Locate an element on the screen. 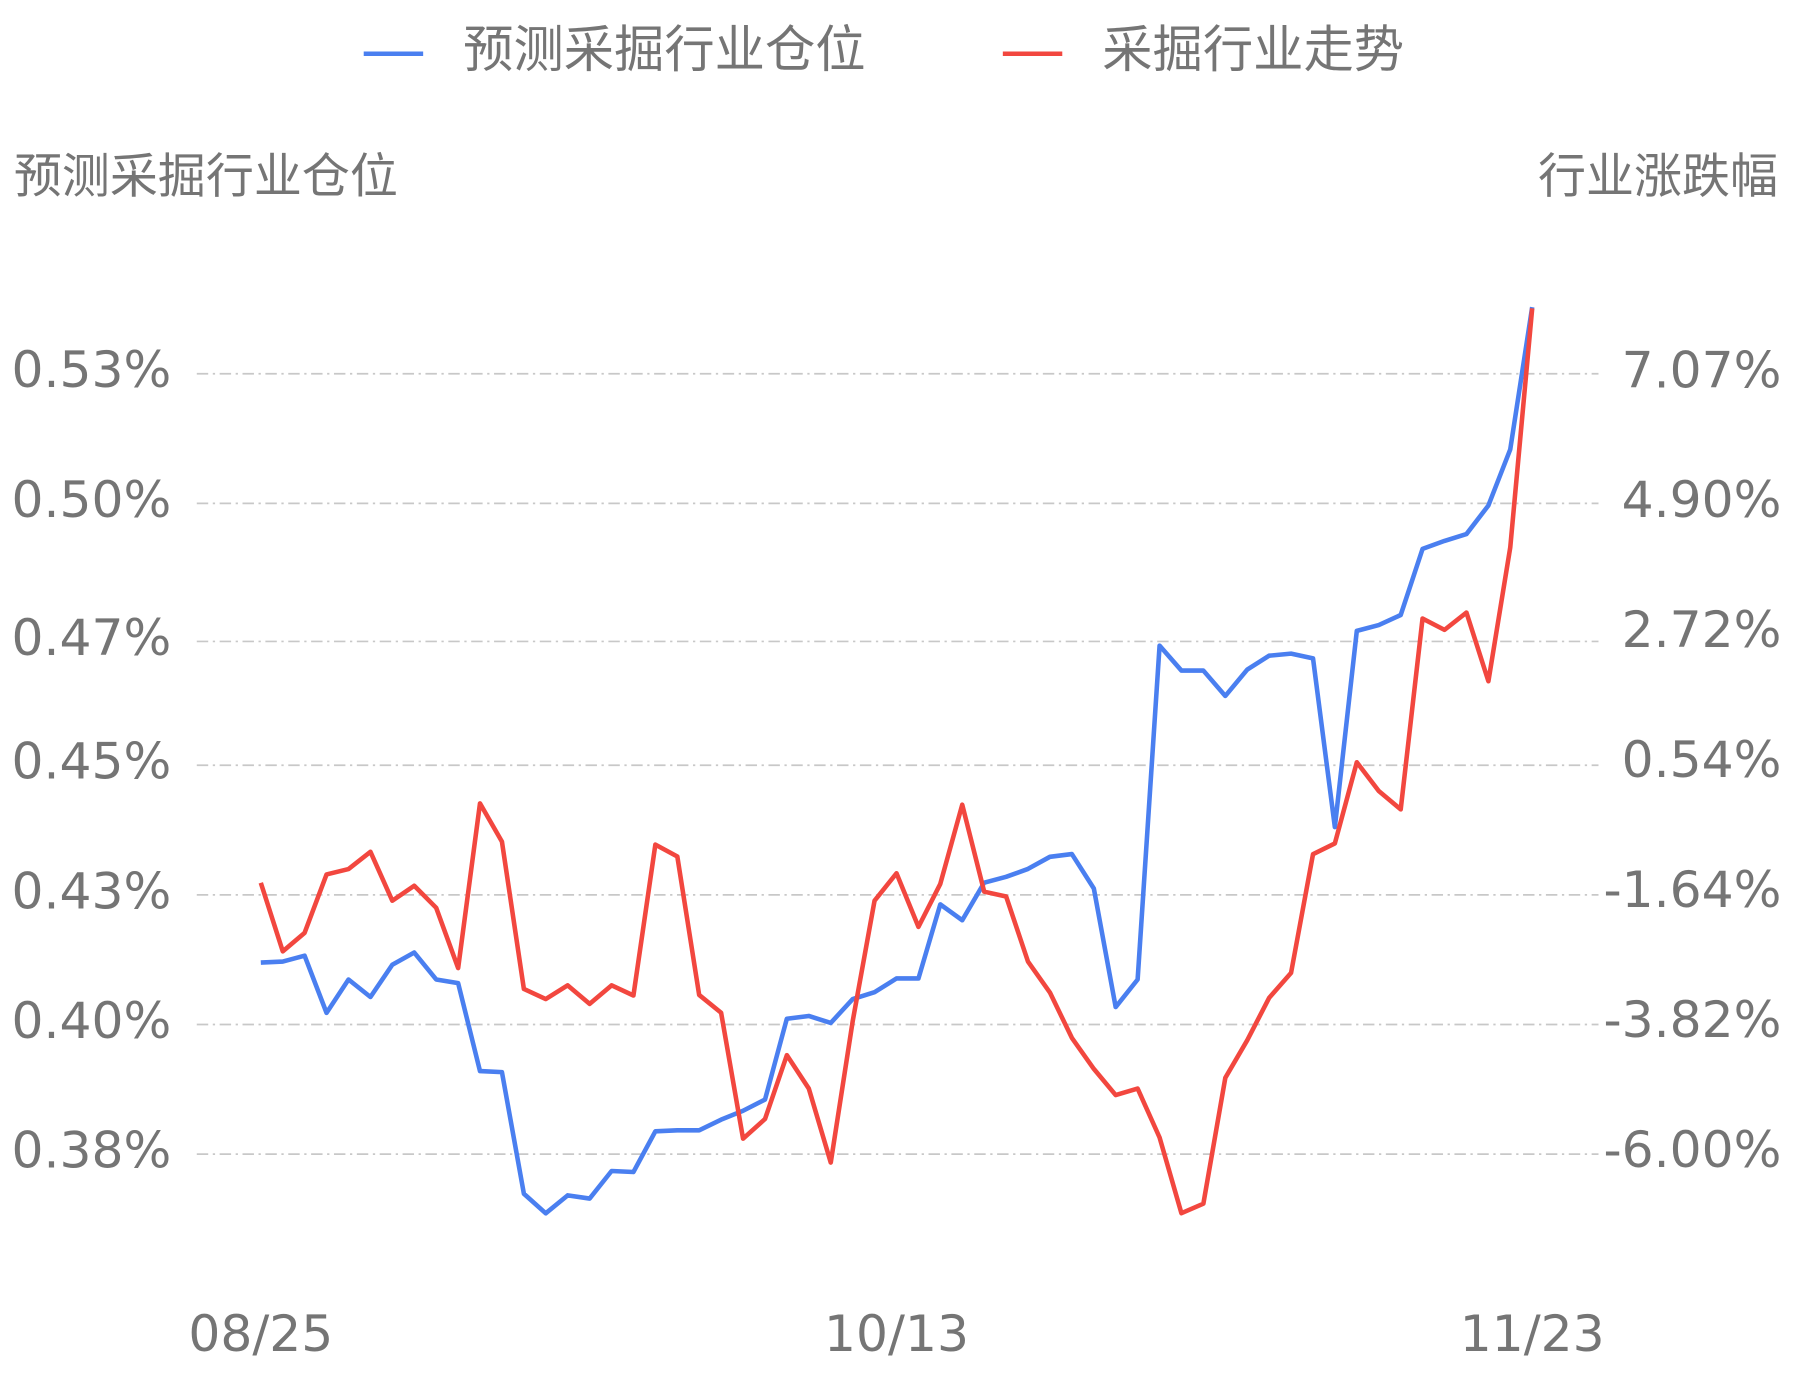 The image size is (1793, 1380). y-tick-label: 0.50% is located at coordinates (92, 499).